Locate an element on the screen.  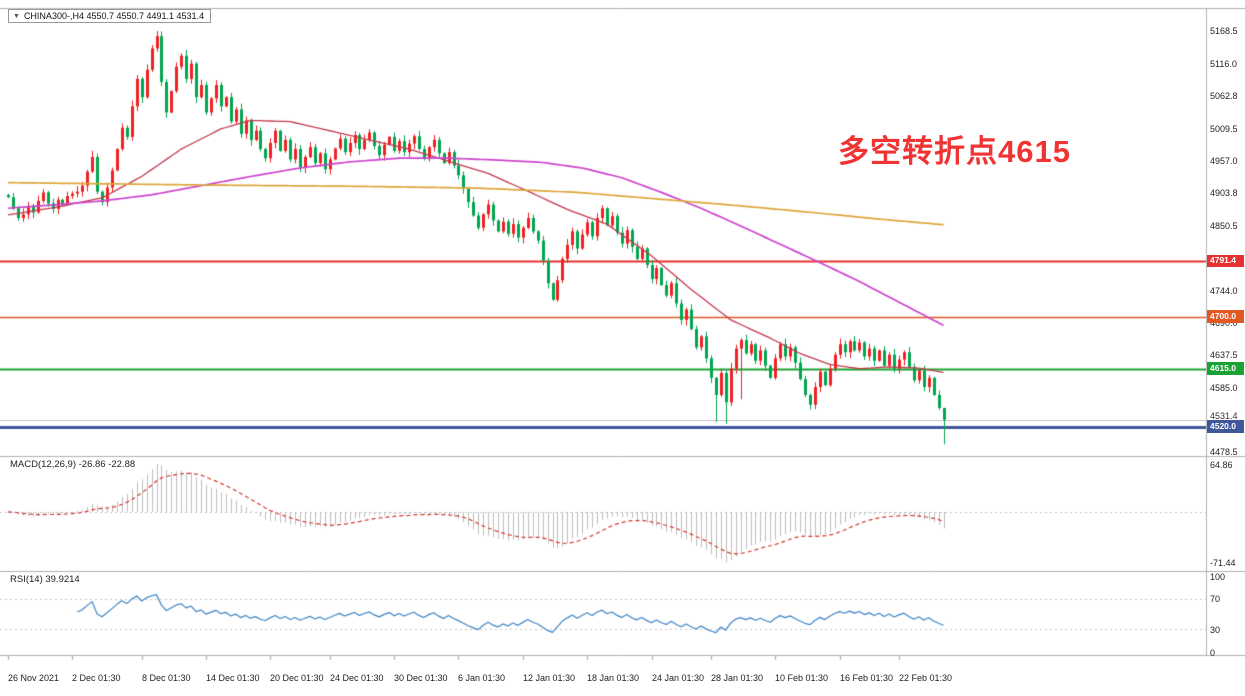
symbol-ohlc-label: CHINA300-,H4 4550.7 4550.7 4491.1 4531.4 is located at coordinates (114, 16).